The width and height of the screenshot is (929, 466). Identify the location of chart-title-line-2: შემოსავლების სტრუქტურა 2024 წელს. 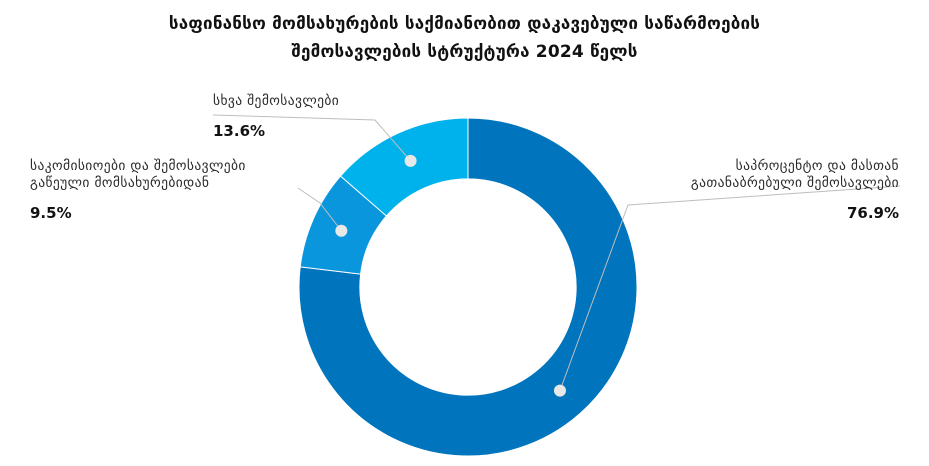
(464, 52).